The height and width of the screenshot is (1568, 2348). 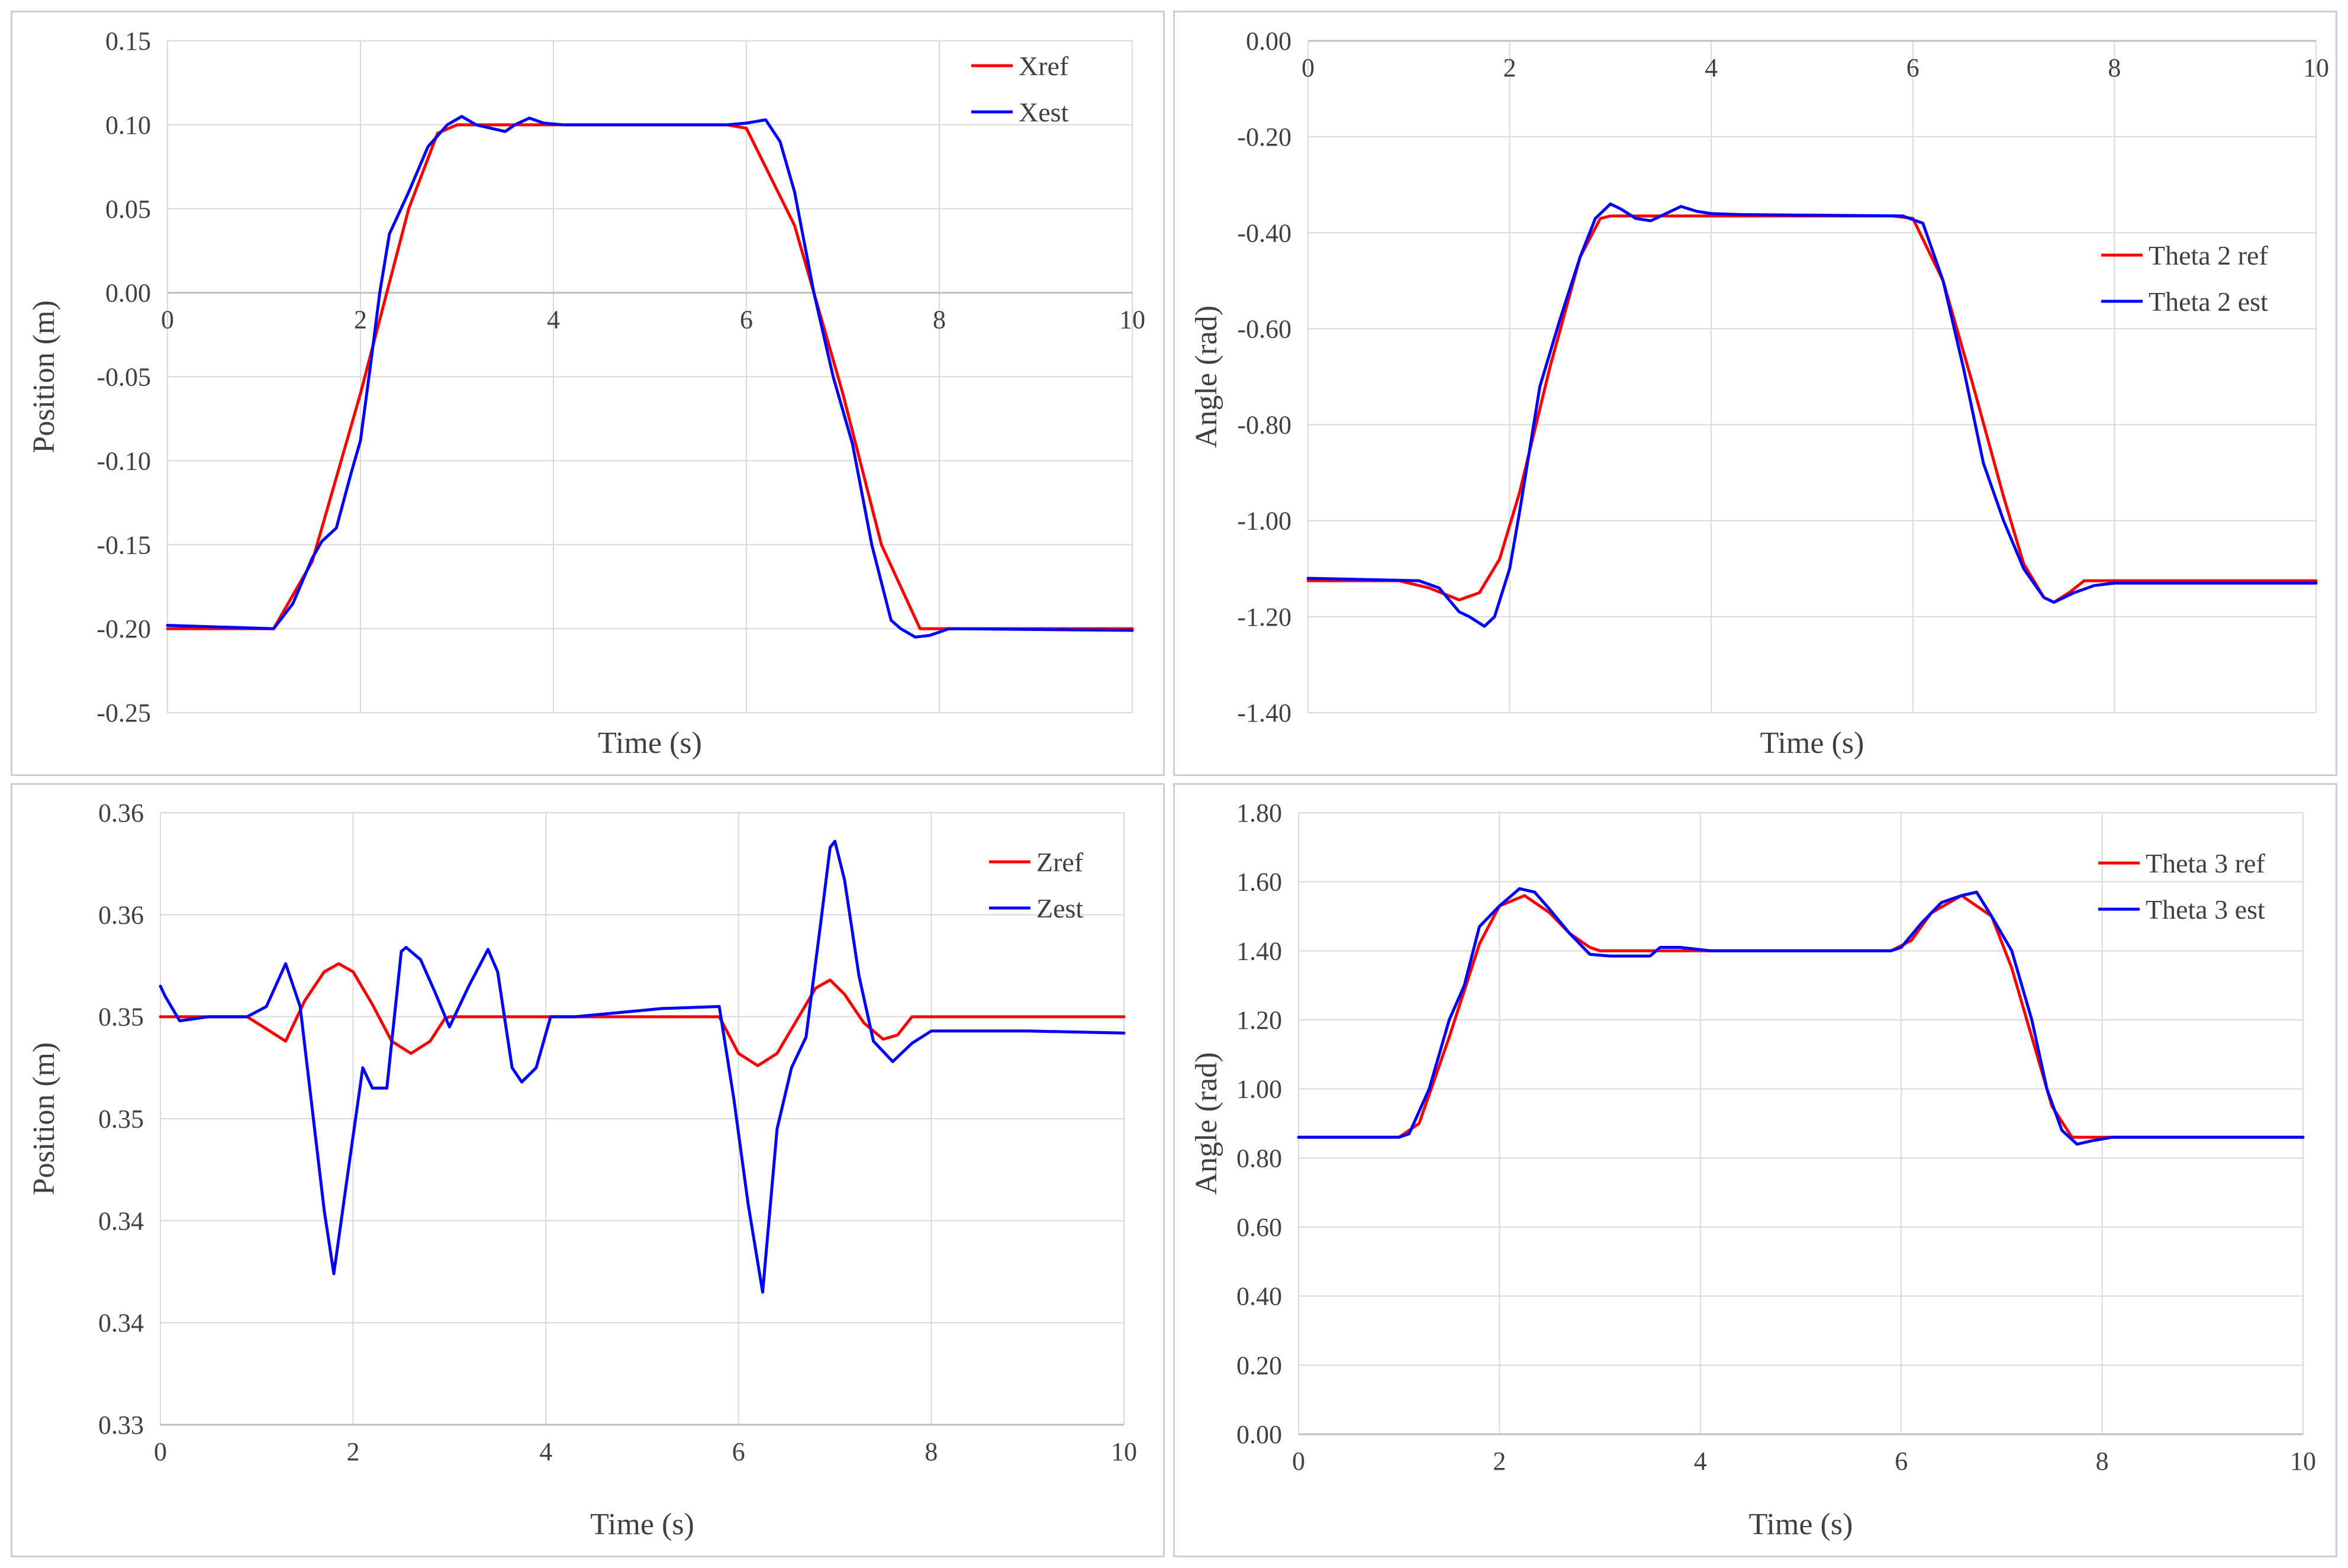 I want to click on y-tick-label: -1.20, so click(x=1264, y=617).